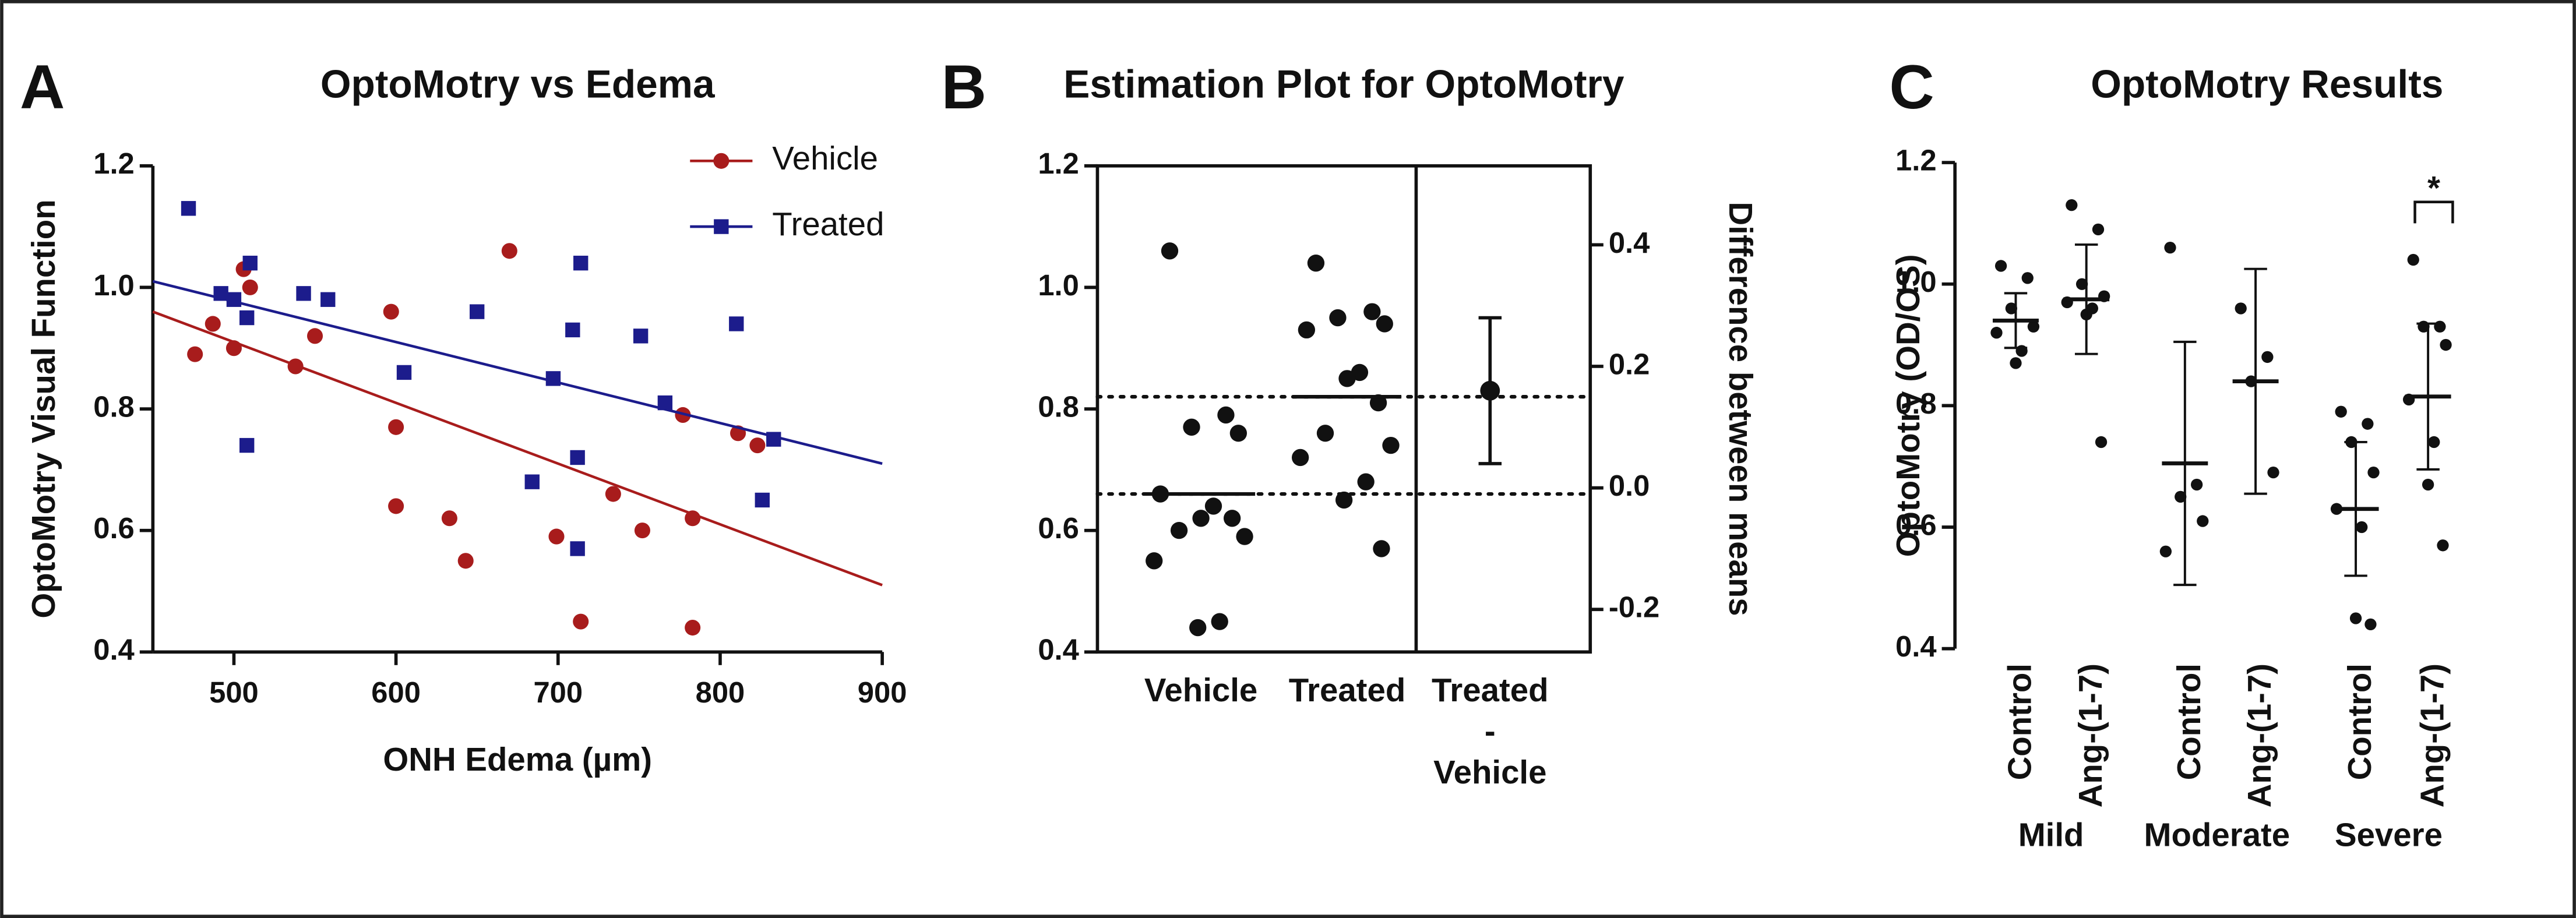 The height and width of the screenshot is (918, 2576). I want to click on x-tick-label: Treated, so click(1347, 691).